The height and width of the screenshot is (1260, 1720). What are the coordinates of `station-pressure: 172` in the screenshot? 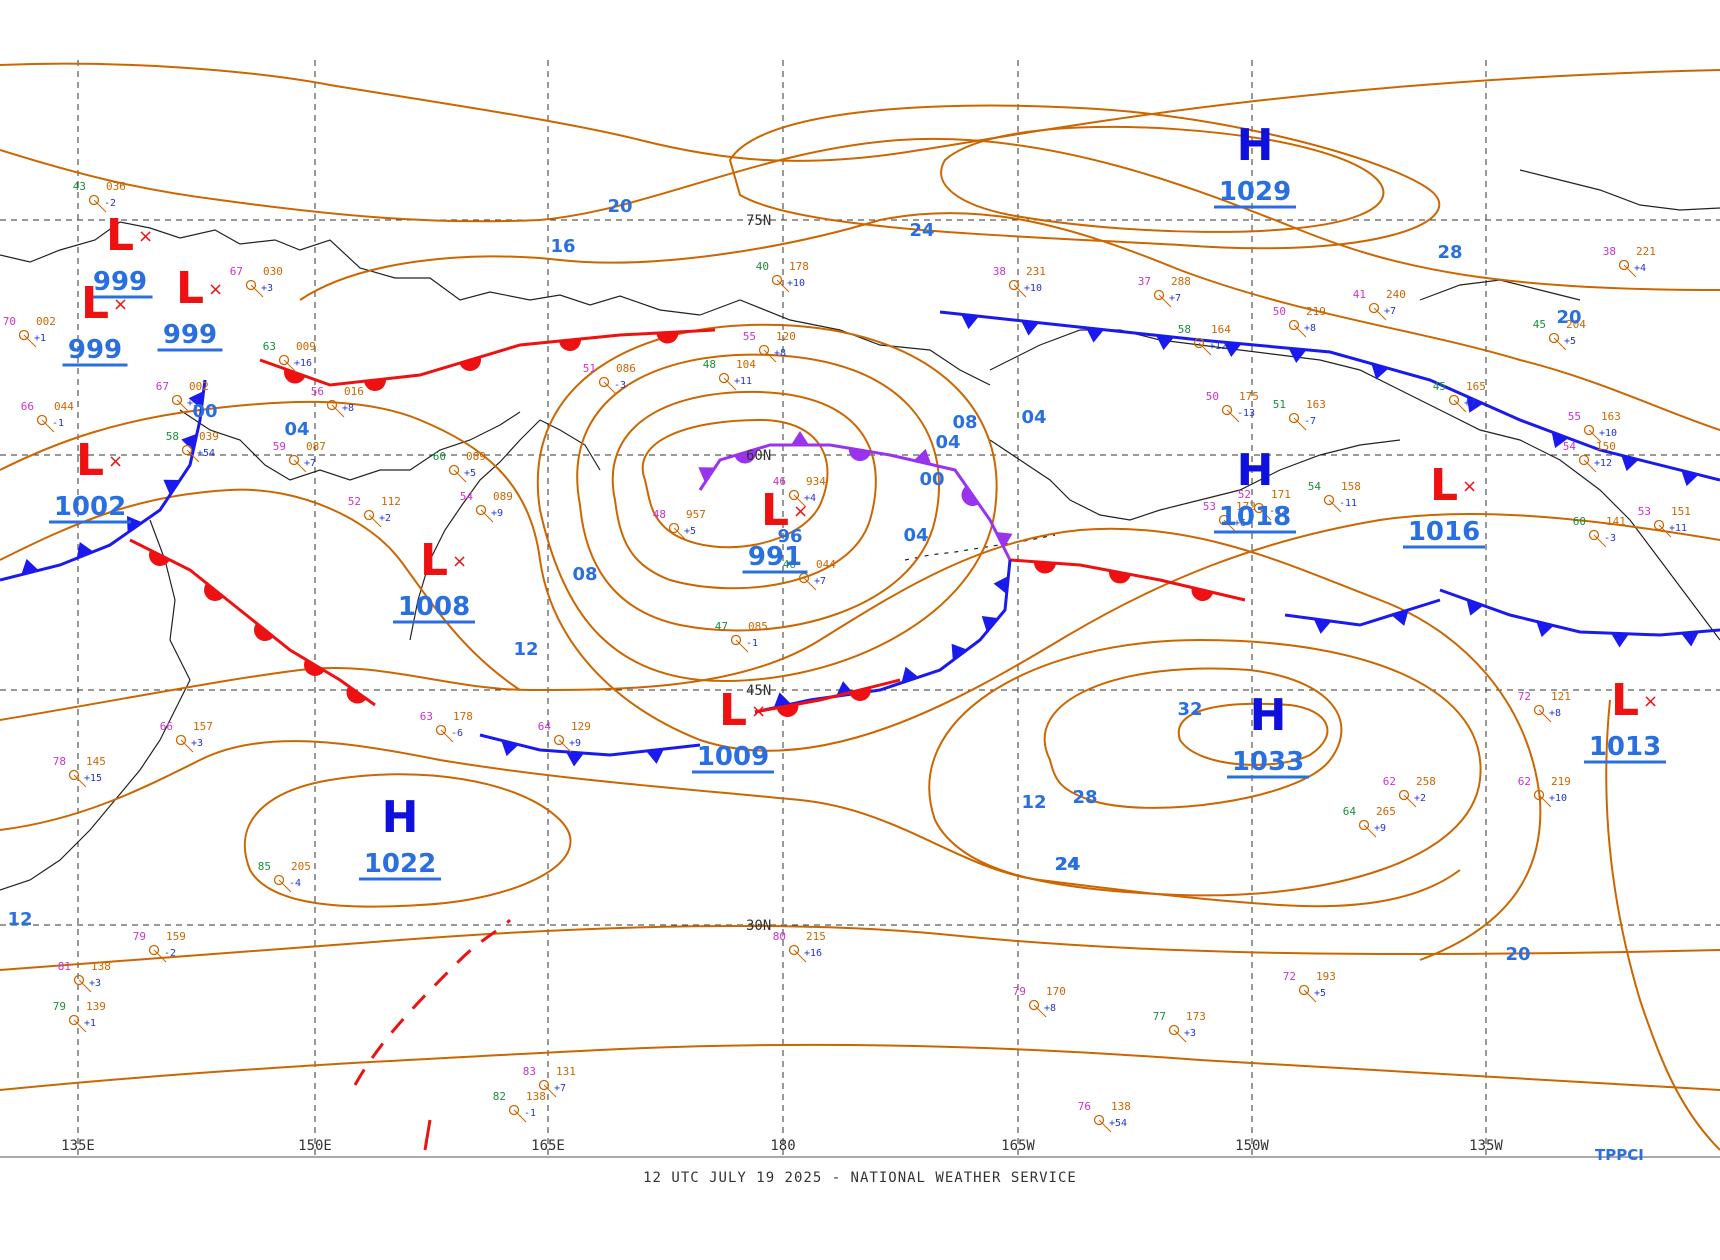 It's located at (1246, 506).